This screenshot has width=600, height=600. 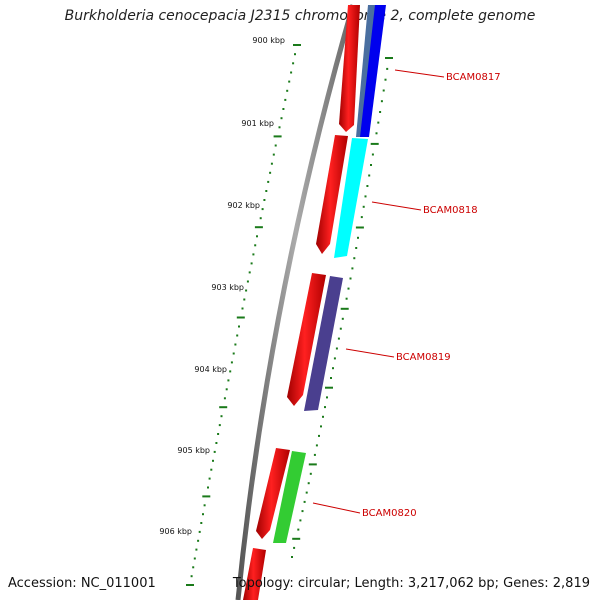 I want to click on gene-bar-bcam0817, so click(x=372, y=71).